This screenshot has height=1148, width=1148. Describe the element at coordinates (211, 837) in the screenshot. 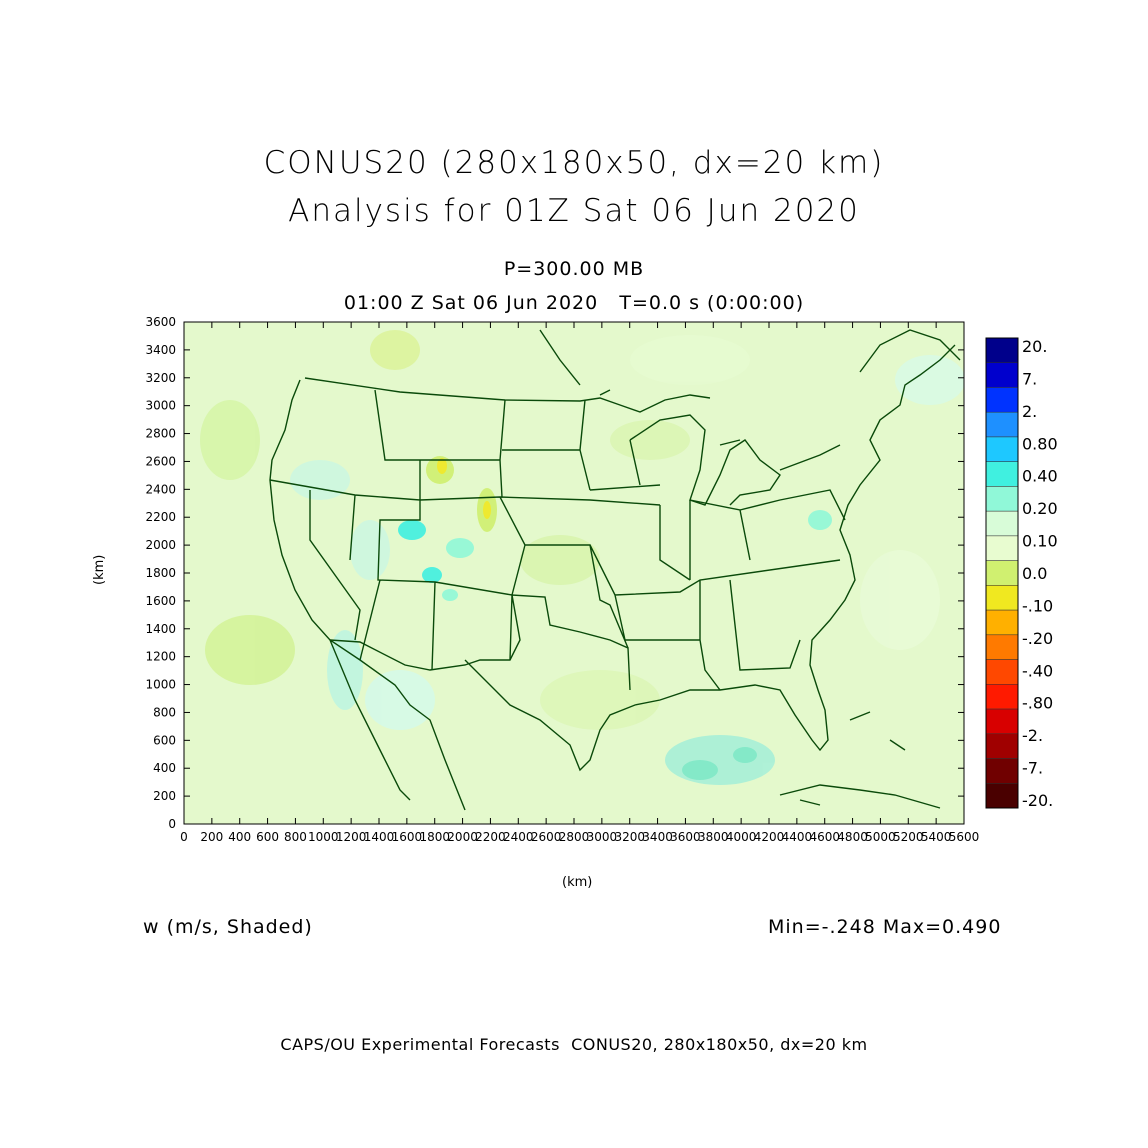

I see `x-tick-label: 200` at that location.